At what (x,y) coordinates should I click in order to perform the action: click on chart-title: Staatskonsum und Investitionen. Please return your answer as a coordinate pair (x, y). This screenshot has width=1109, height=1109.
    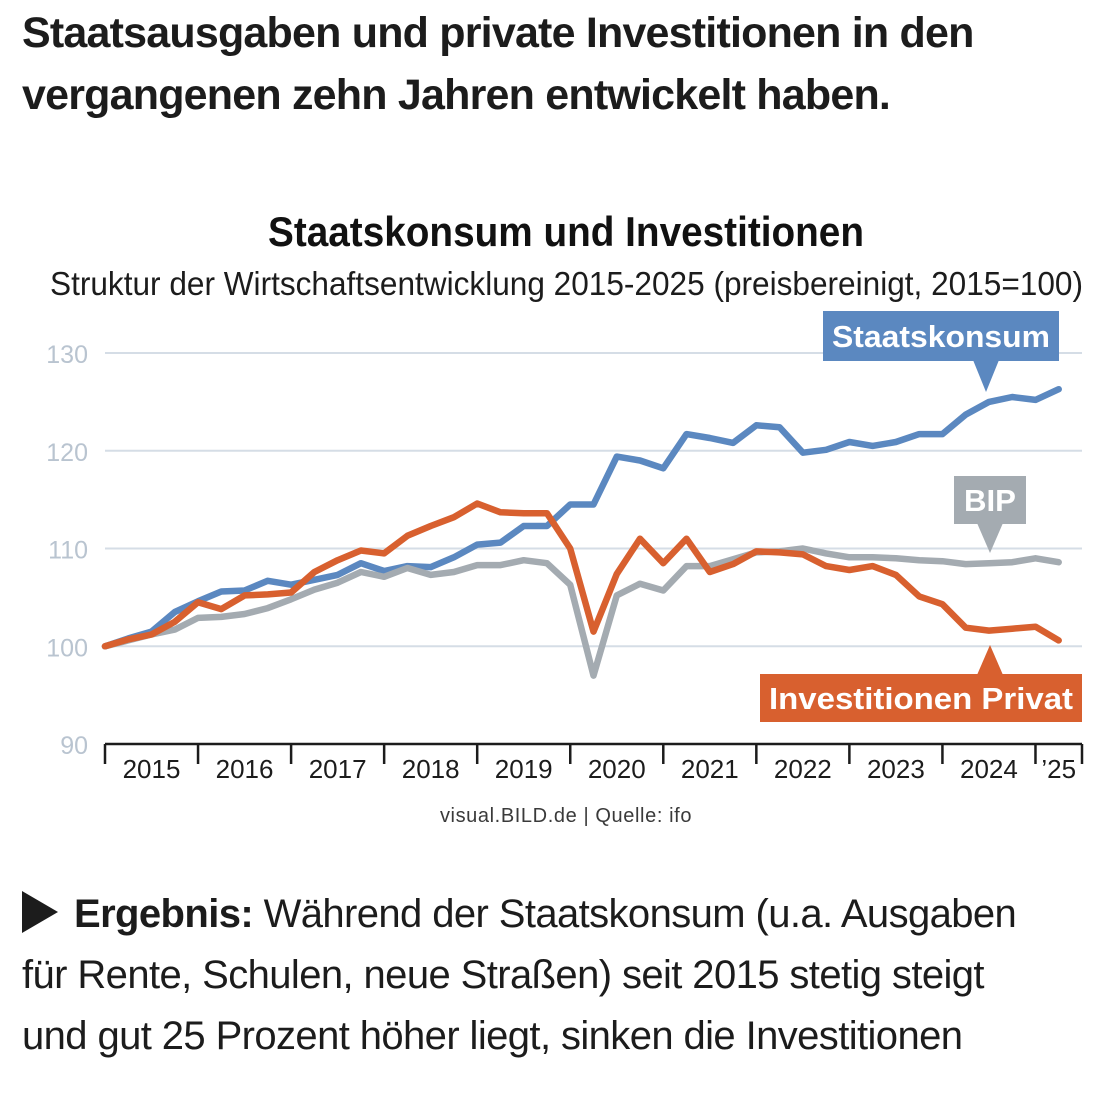
    Looking at the image, I should click on (566, 231).